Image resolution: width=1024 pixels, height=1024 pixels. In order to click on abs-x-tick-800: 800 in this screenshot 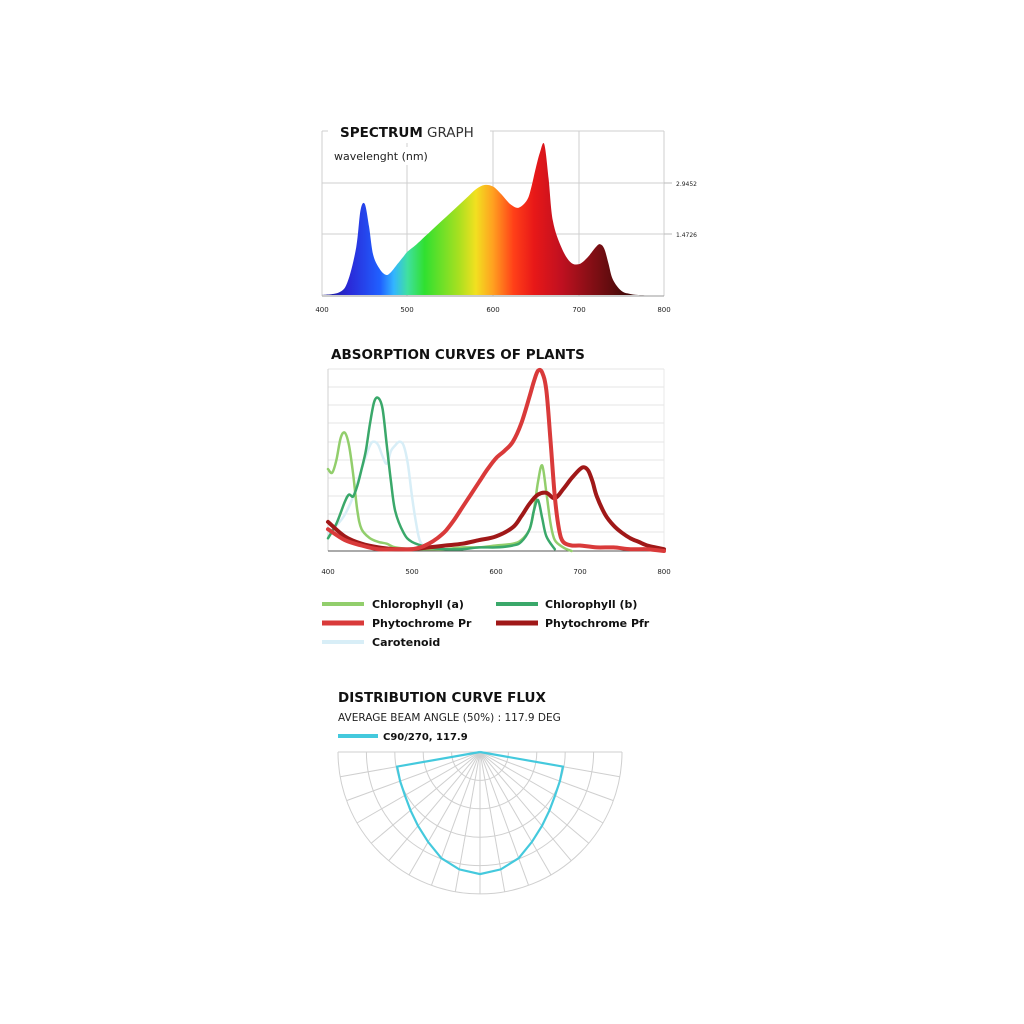, I will do `click(663, 572)`.